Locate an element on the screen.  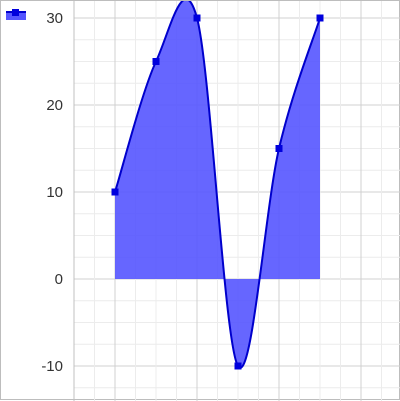
y-tick-label: 0 is located at coordinates (59, 279).